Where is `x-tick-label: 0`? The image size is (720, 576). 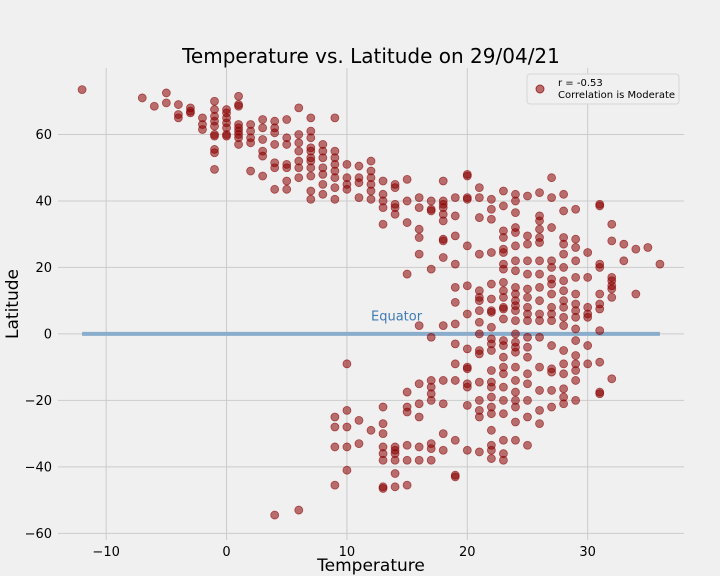 x-tick-label: 0 is located at coordinates (226, 552).